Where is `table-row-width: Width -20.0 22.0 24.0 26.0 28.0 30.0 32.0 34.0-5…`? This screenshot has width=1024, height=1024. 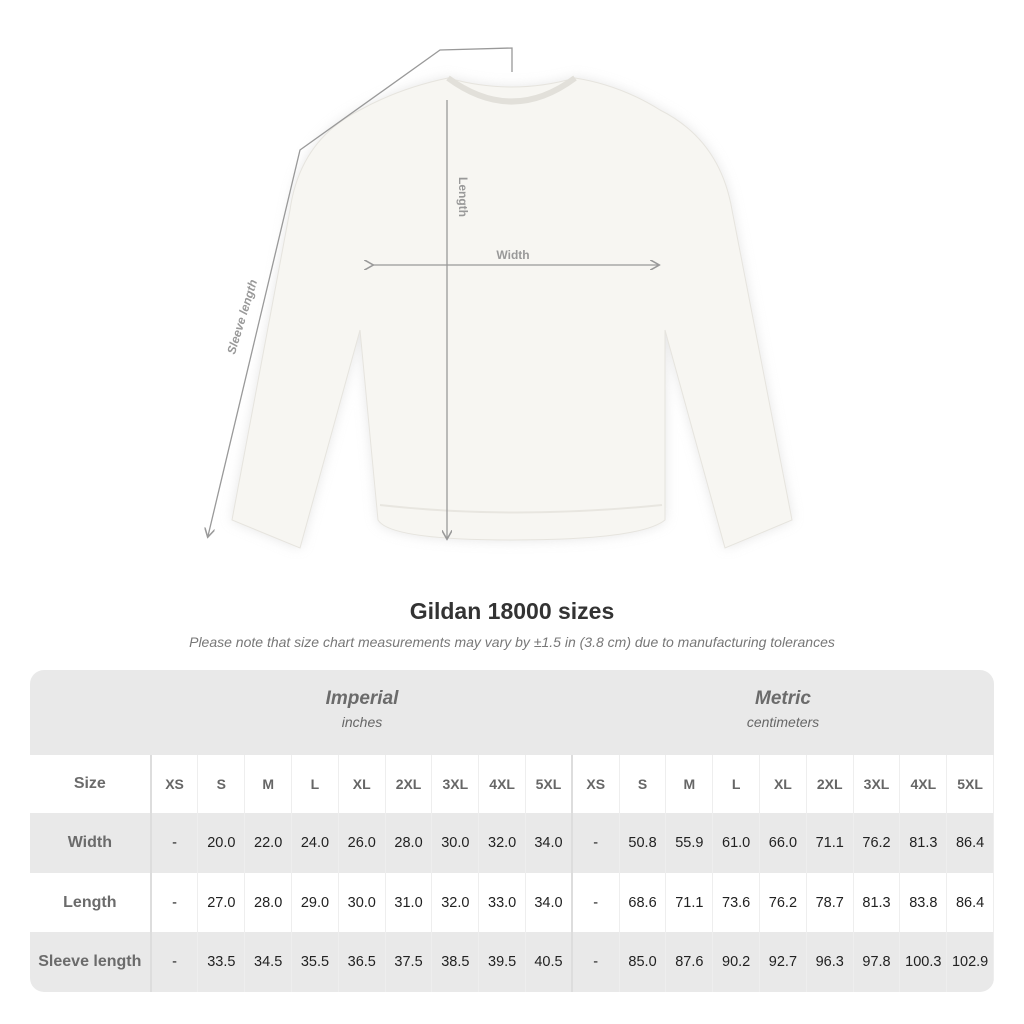 table-row-width: Width -20.0 22.0 24.0 26.0 28.0 30.0 32.0 34.0-5… is located at coordinates (512, 843).